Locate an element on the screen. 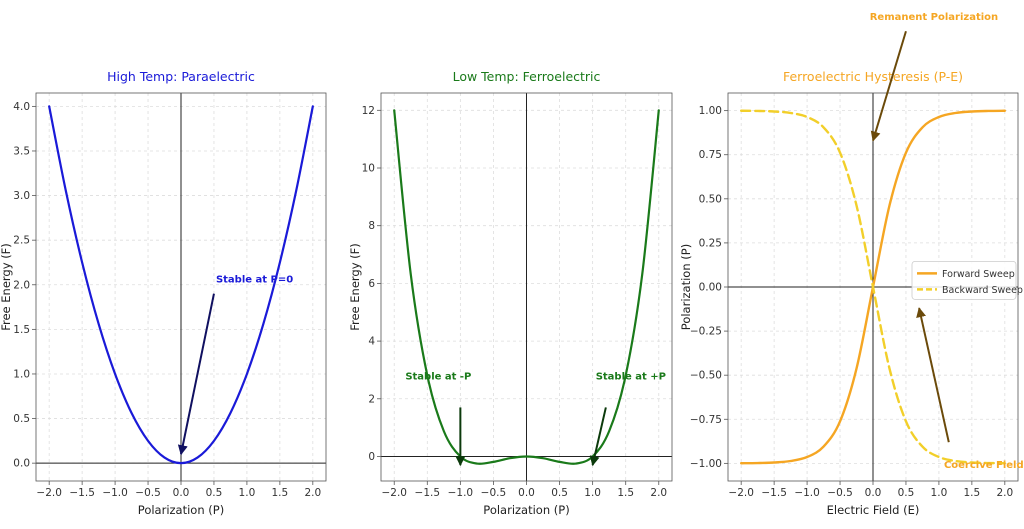  y-tick-label-2: −0.50 is located at coordinates (706, 376).